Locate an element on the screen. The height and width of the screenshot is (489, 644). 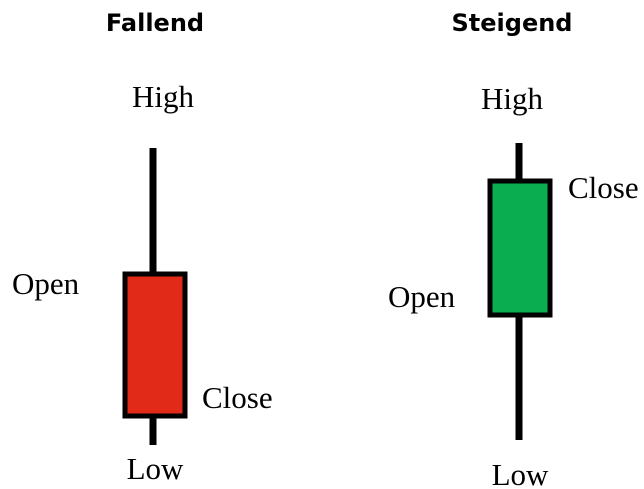
candle-title: Fallend is located at coordinates (155, 23).